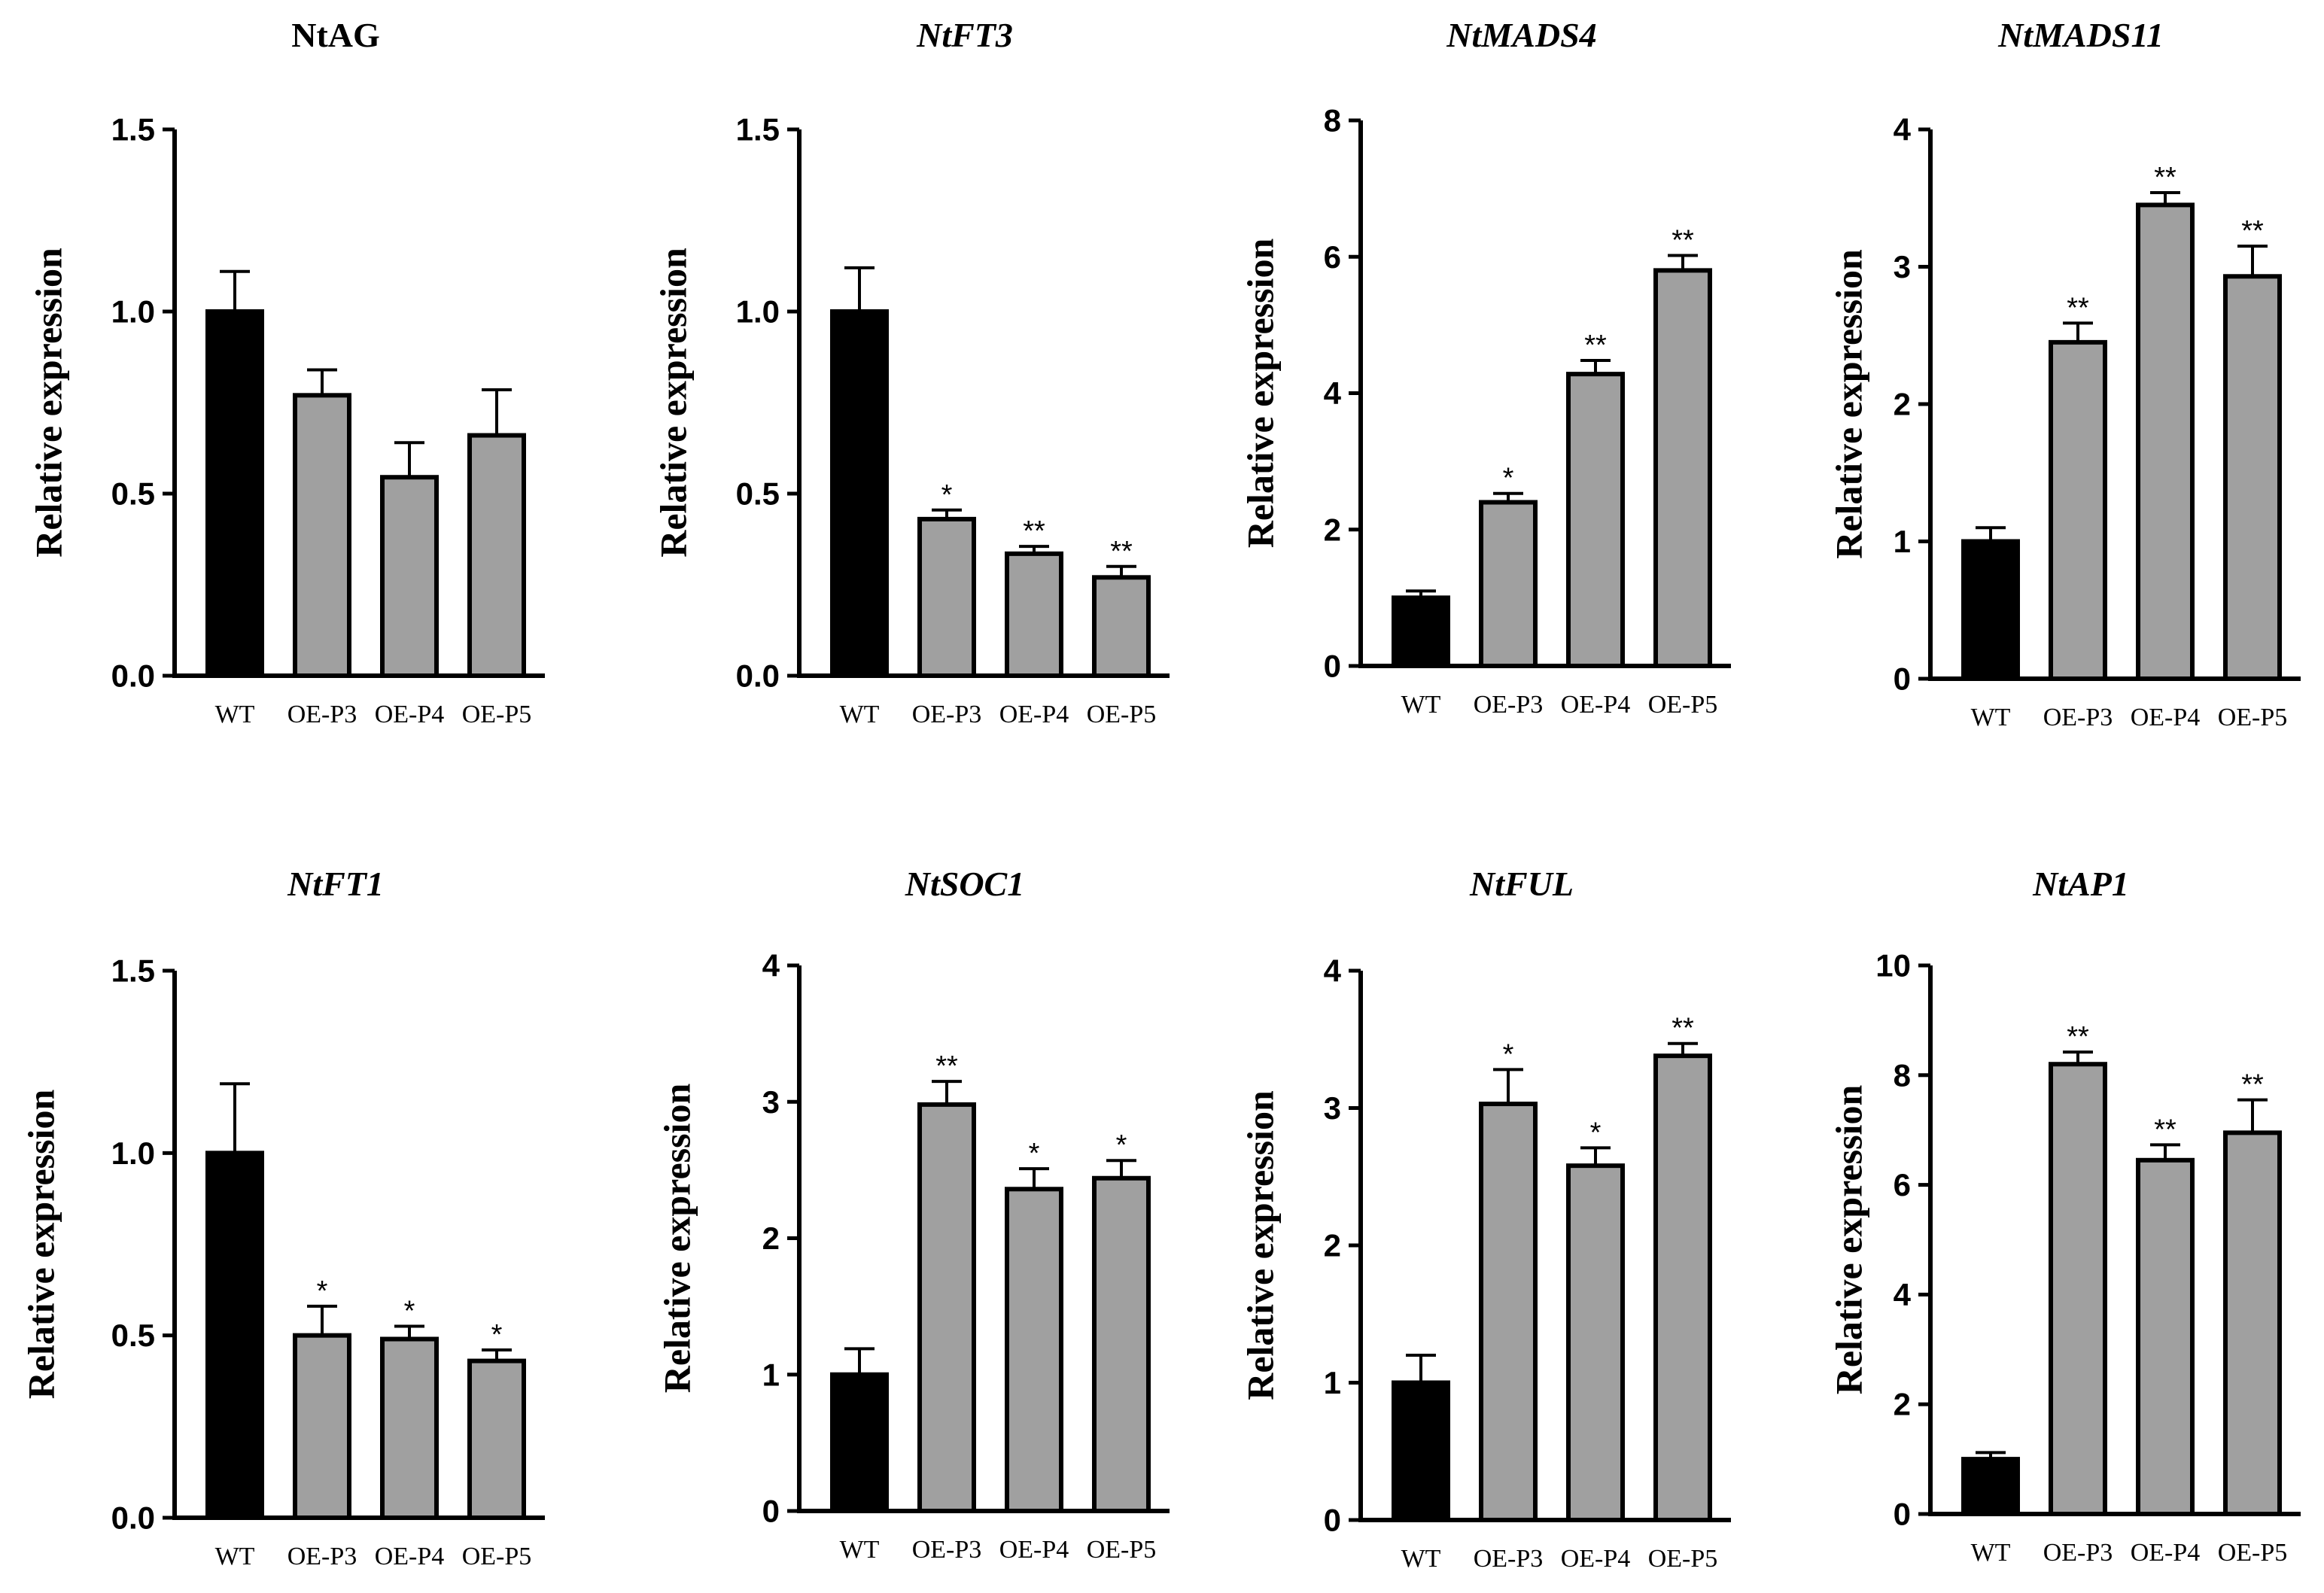 The height and width of the screenshot is (1593, 2324). Describe the element at coordinates (964, 35) in the screenshot. I see `chart-title: NtFT3` at that location.